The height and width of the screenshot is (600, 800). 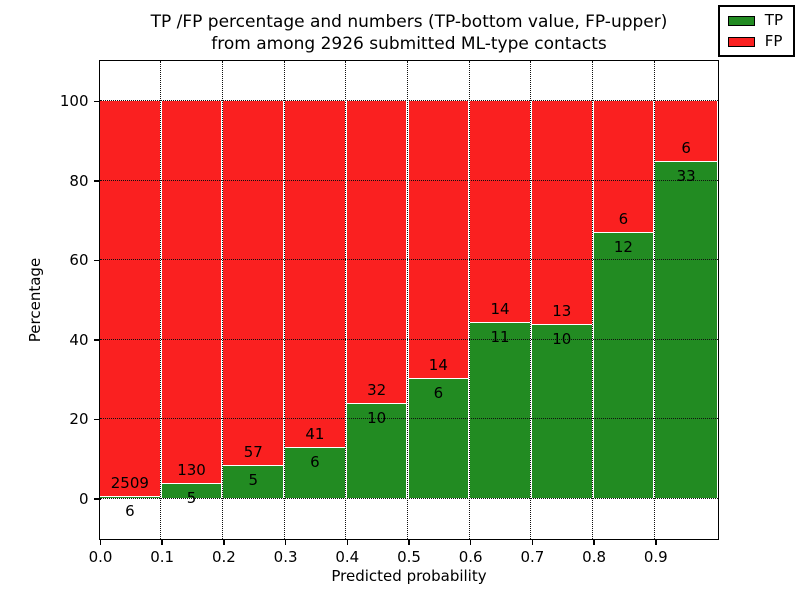 I want to click on x-tick-label: 0.9, so click(x=655, y=556).